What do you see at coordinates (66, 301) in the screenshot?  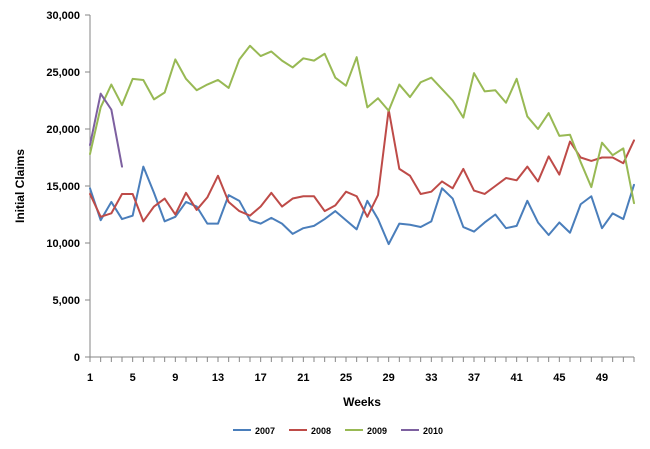 I see `y-tick-label: 5,000` at bounding box center [66, 301].